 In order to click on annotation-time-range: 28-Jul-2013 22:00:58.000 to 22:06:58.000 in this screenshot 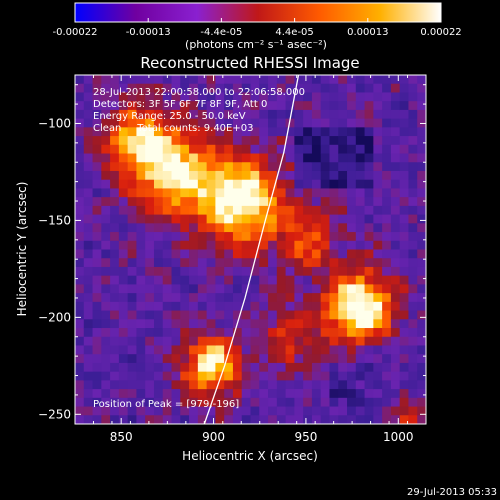, I will do `click(199, 92)`.